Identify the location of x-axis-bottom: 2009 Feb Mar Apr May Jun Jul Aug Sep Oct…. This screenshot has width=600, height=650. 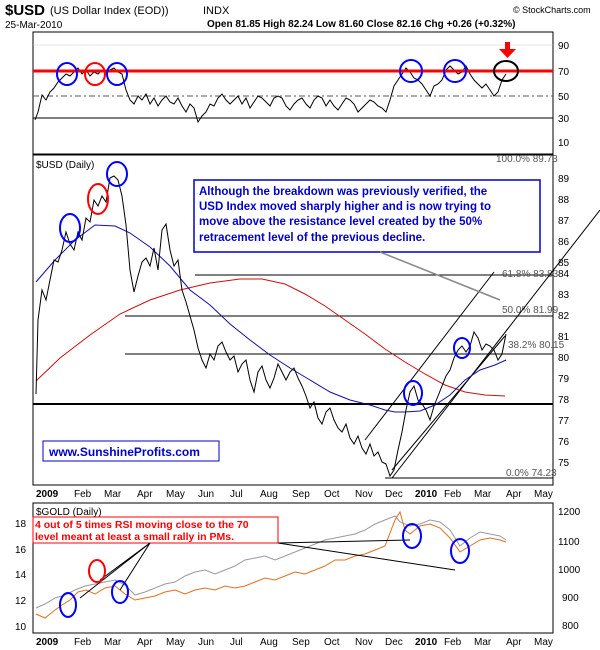
(294, 642).